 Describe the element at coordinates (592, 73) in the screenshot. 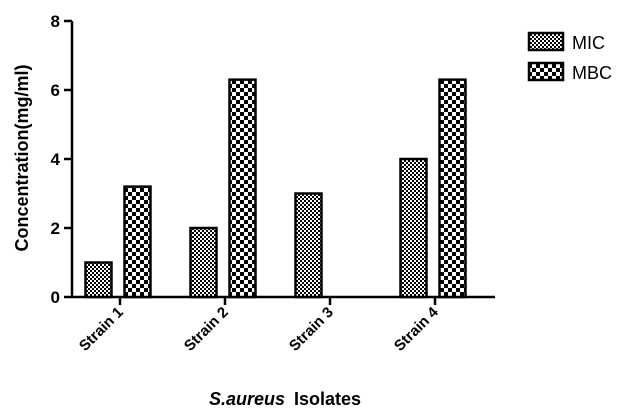

I see `legend-label-mbc: MBC` at that location.